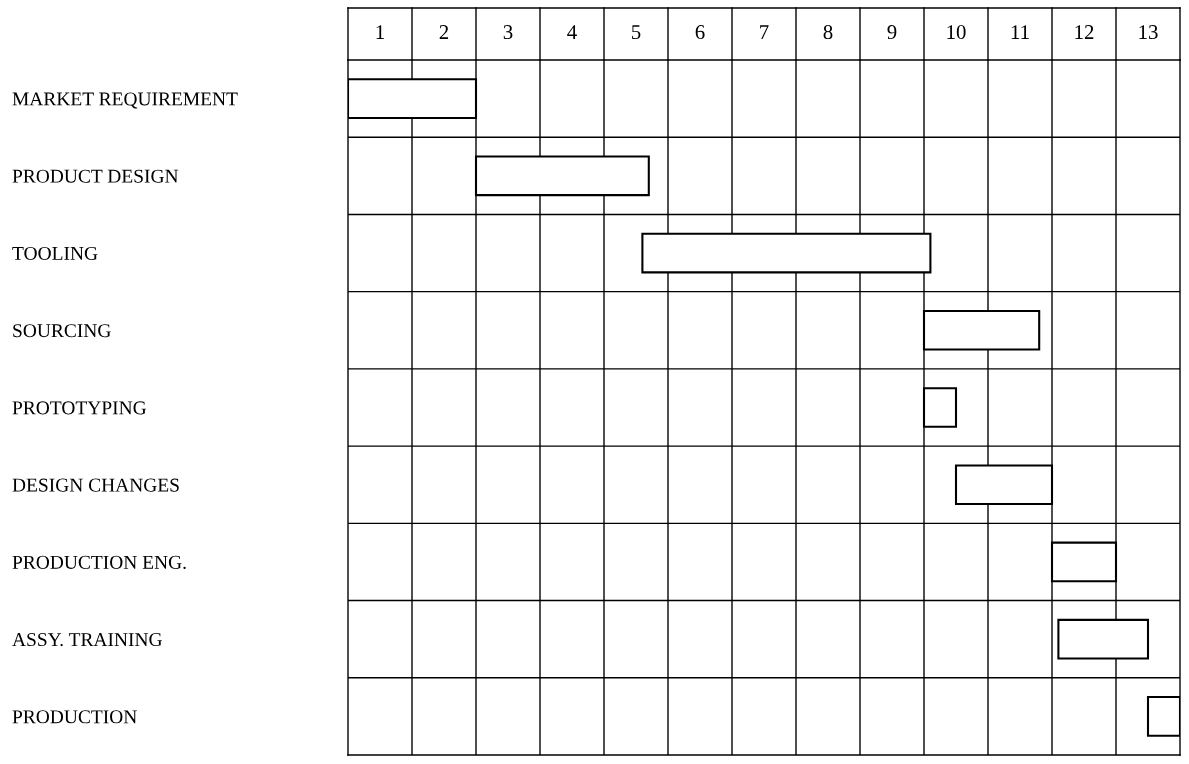 This screenshot has height=764, width=1189. What do you see at coordinates (87, 640) in the screenshot?
I see `y-tick-label: ASSY. TRAINING` at bounding box center [87, 640].